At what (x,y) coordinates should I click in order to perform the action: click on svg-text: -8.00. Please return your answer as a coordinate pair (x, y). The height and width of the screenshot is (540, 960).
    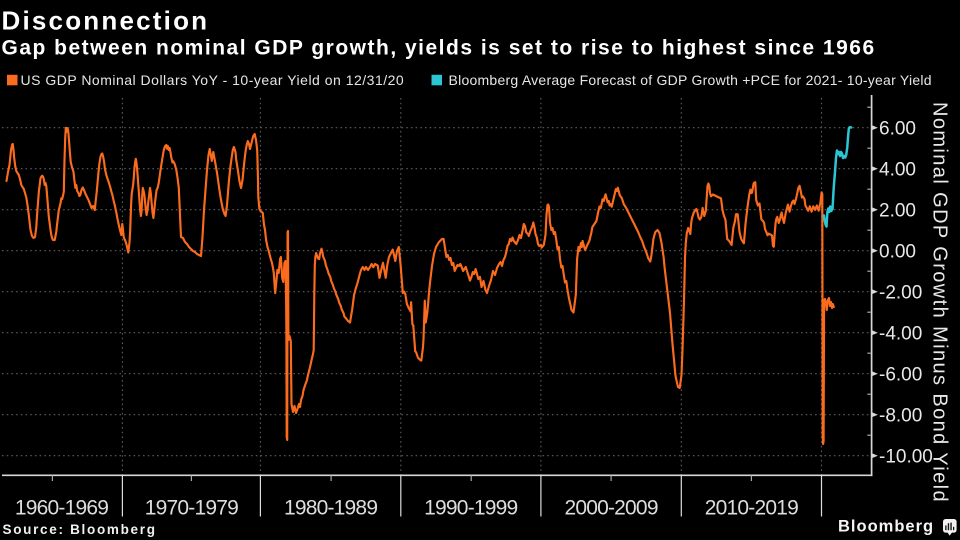
    Looking at the image, I should click on (900, 415).